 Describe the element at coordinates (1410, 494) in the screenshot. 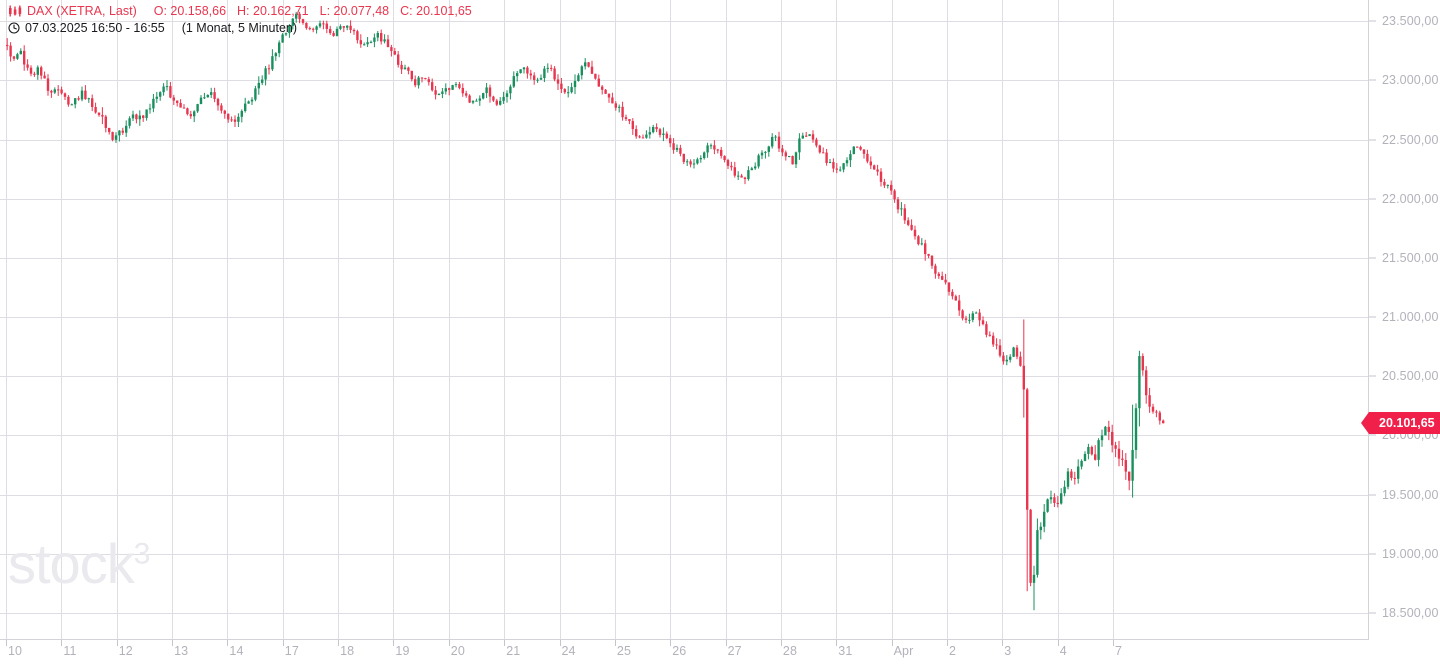

I see `y-tick-label: 19.500,00` at that location.